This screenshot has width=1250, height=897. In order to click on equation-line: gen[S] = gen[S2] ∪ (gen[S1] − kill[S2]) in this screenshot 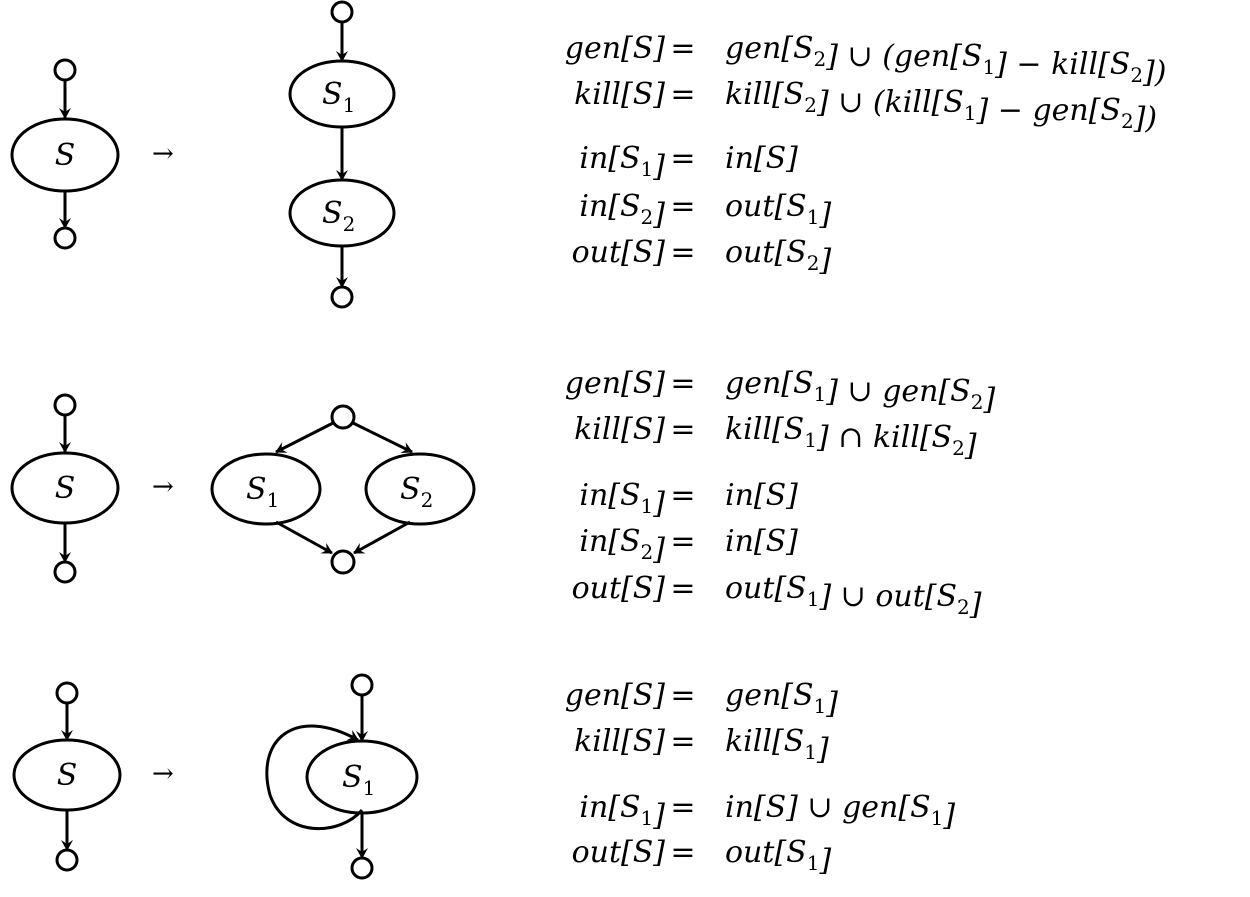, I will do `click(866, 60)`.